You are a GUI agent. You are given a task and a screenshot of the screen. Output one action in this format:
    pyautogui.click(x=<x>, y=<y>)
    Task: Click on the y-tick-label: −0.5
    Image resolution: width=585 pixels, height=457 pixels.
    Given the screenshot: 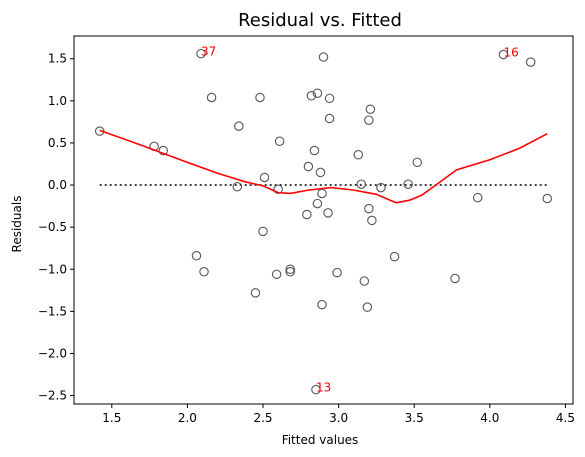 What is the action you would take?
    pyautogui.click(x=52, y=227)
    